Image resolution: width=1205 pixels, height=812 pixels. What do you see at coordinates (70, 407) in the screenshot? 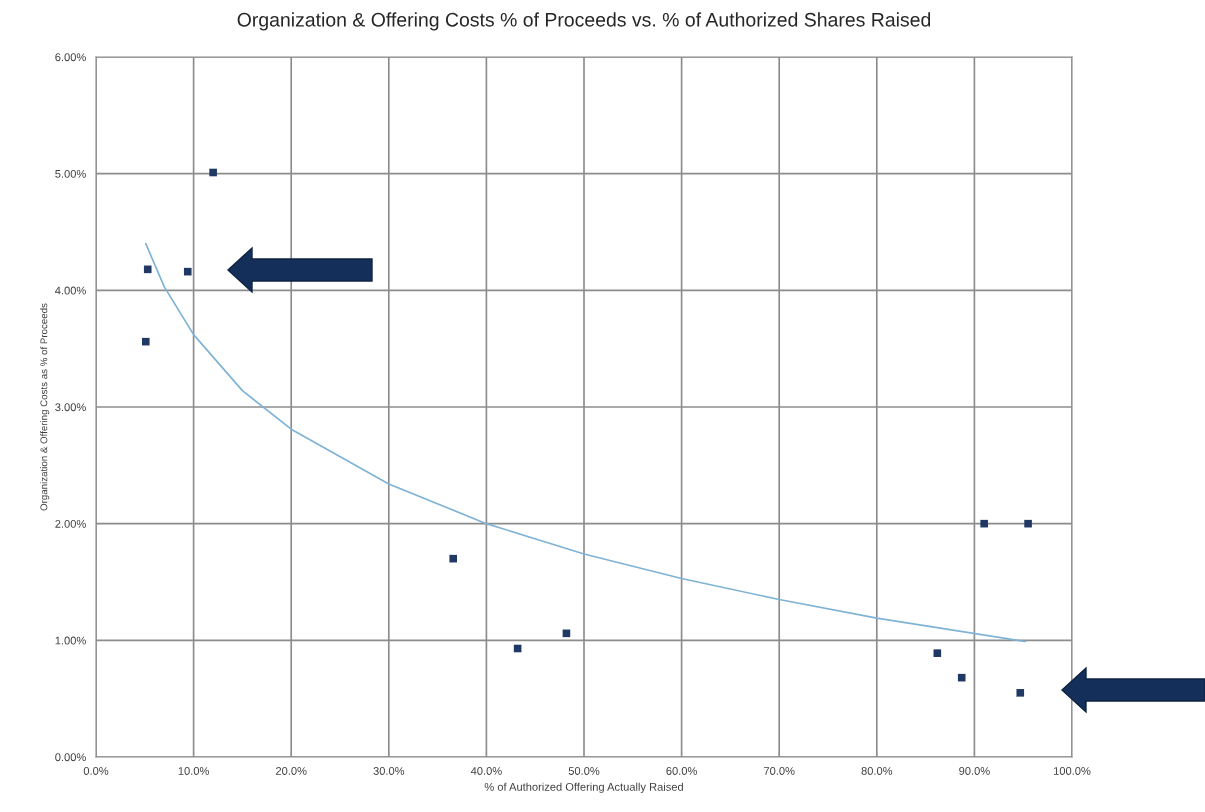
I see `y-tick-label: 3.00%` at bounding box center [70, 407].